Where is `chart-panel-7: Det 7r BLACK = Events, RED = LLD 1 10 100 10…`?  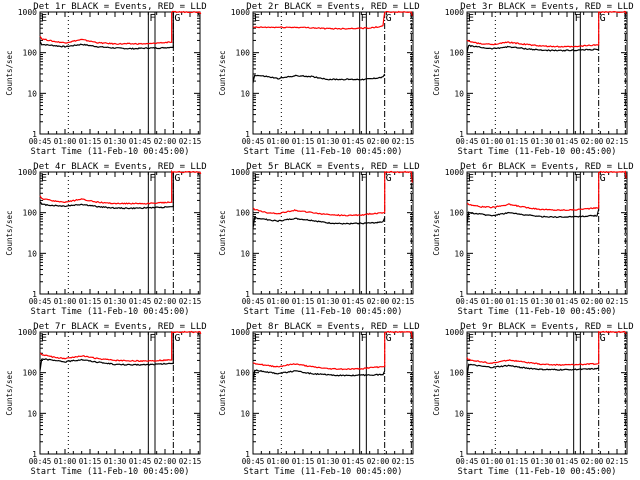
chart-panel-7: Det 7r BLACK = Events, RED = LLD 1 10 100 10… is located at coordinates (106, 399).